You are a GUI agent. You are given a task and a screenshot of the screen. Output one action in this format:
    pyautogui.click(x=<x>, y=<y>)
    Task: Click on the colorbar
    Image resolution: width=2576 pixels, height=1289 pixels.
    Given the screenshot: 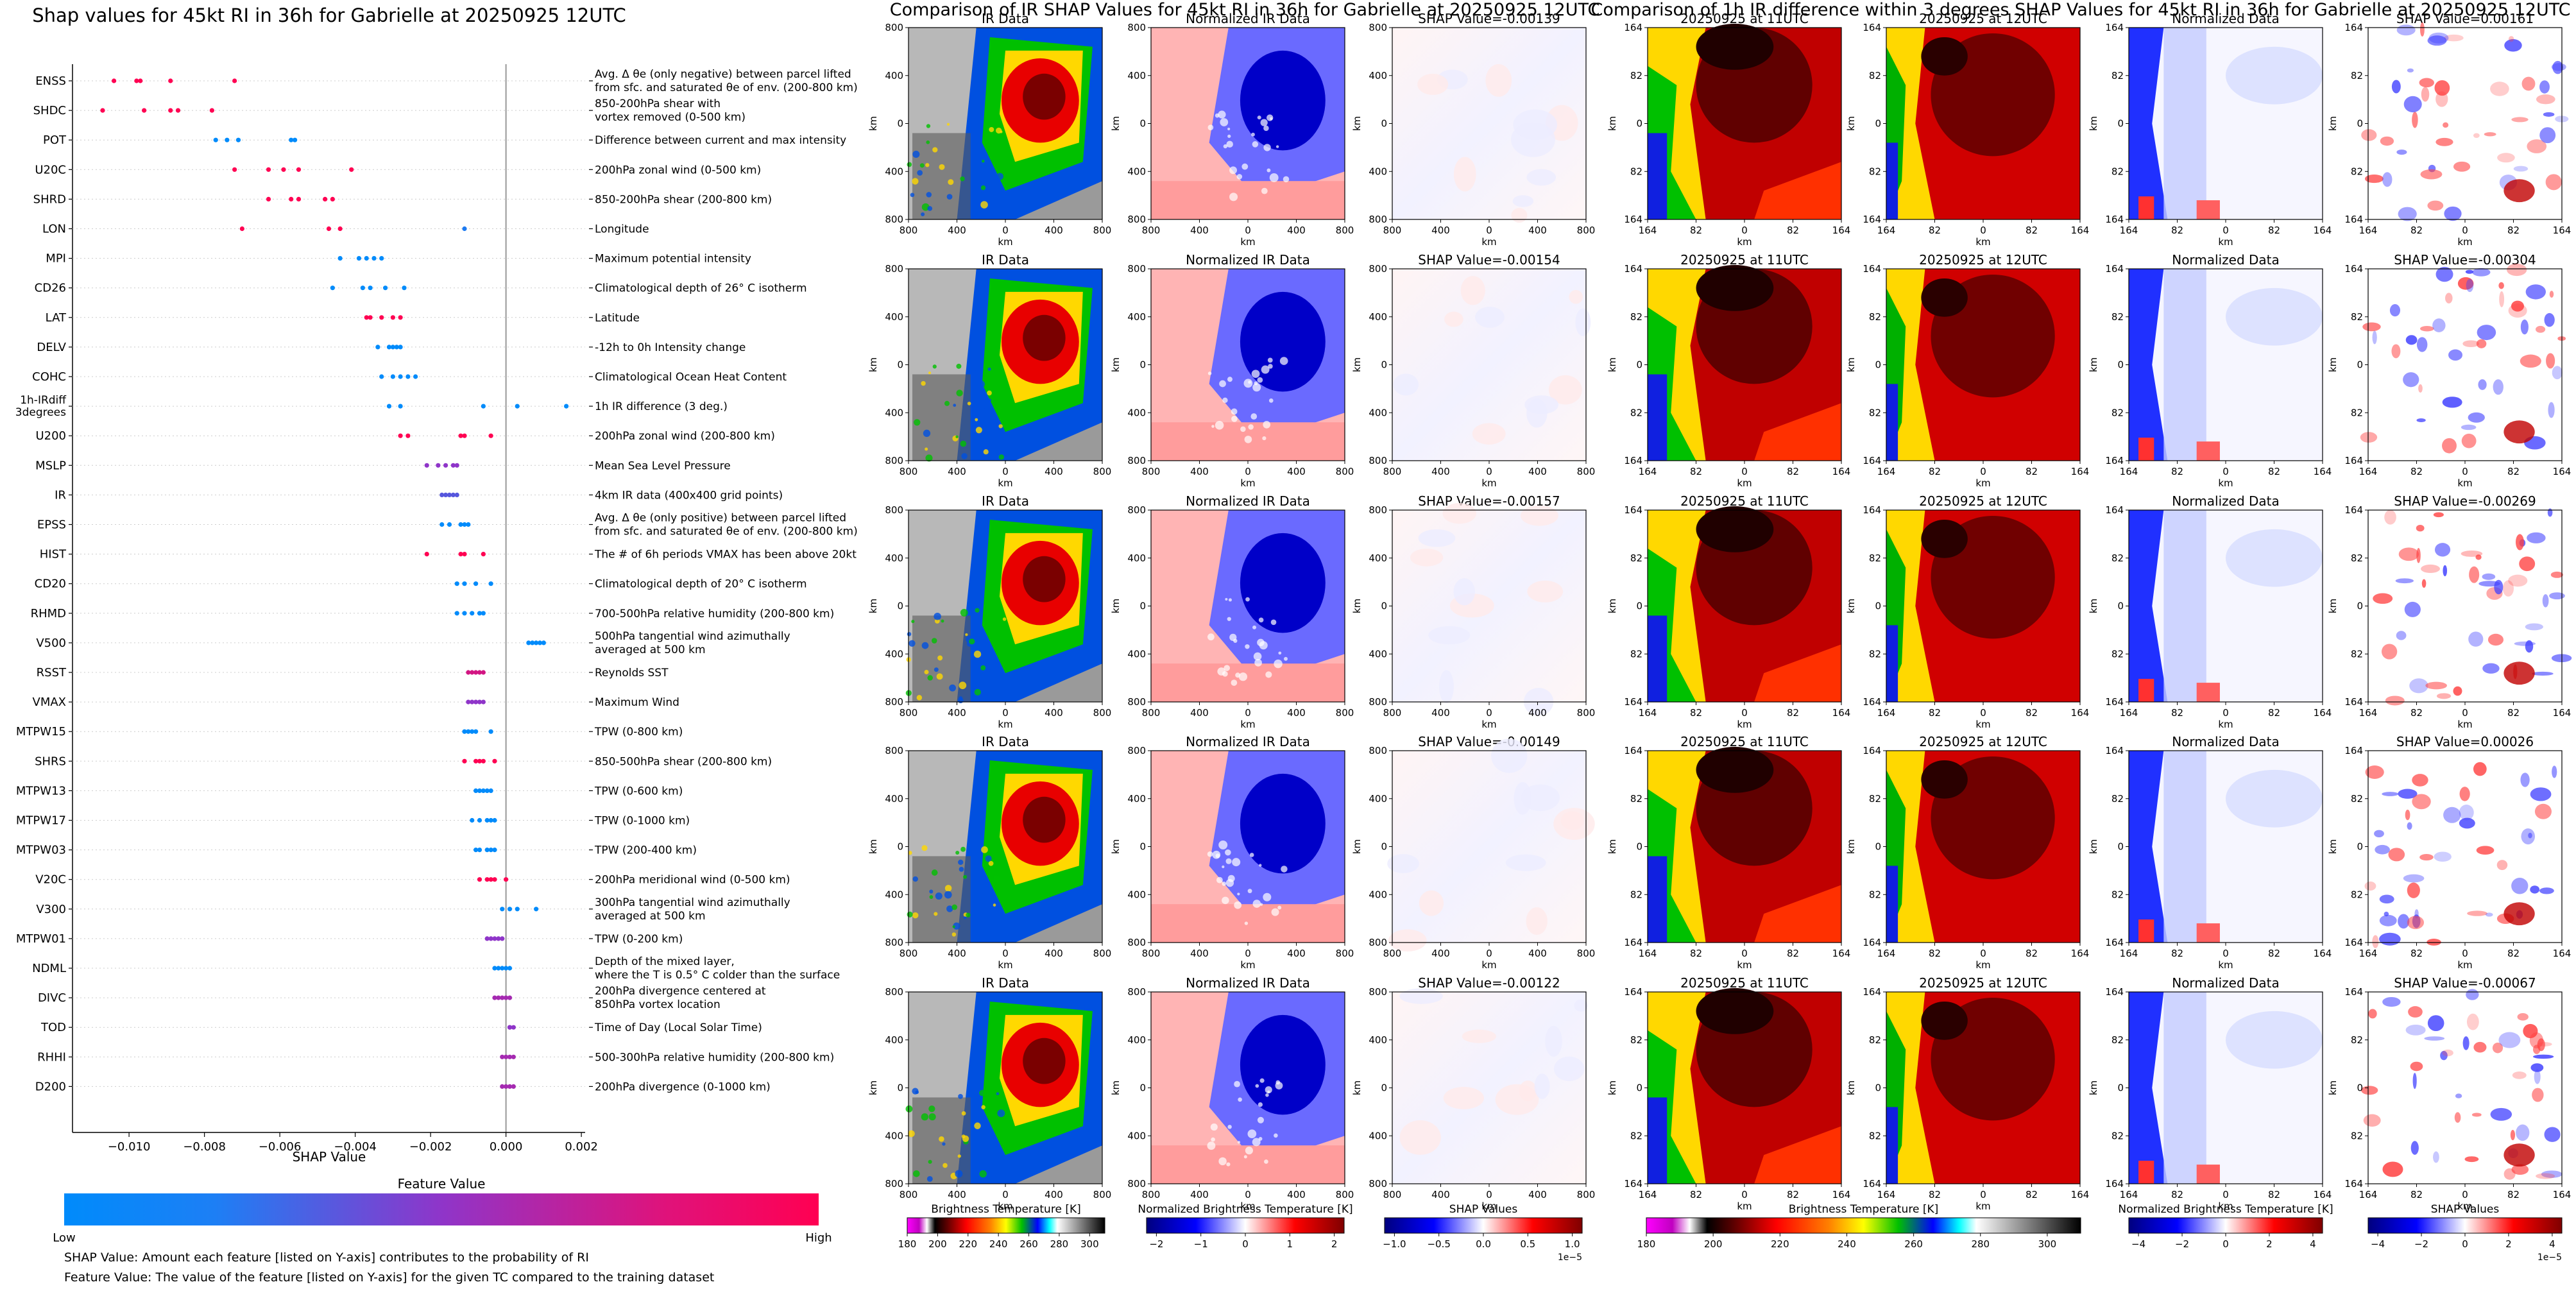 What is the action you would take?
    pyautogui.click(x=2465, y=1225)
    